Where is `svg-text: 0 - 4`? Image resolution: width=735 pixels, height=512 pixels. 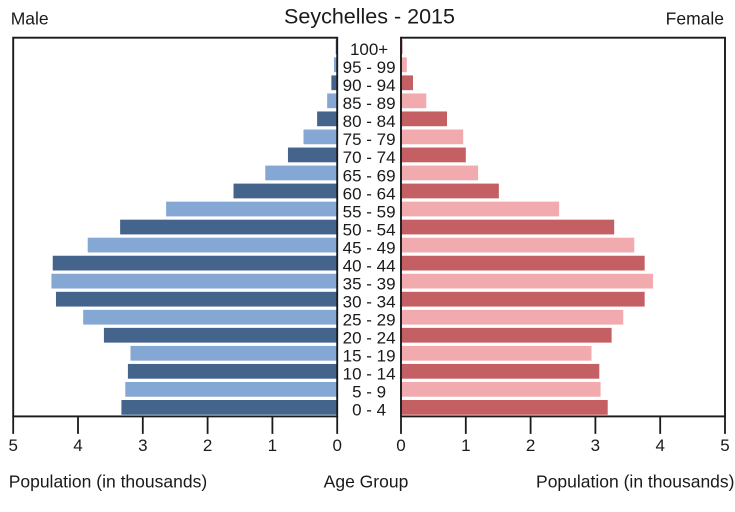
svg-text: 0 - 4 is located at coordinates (369, 410).